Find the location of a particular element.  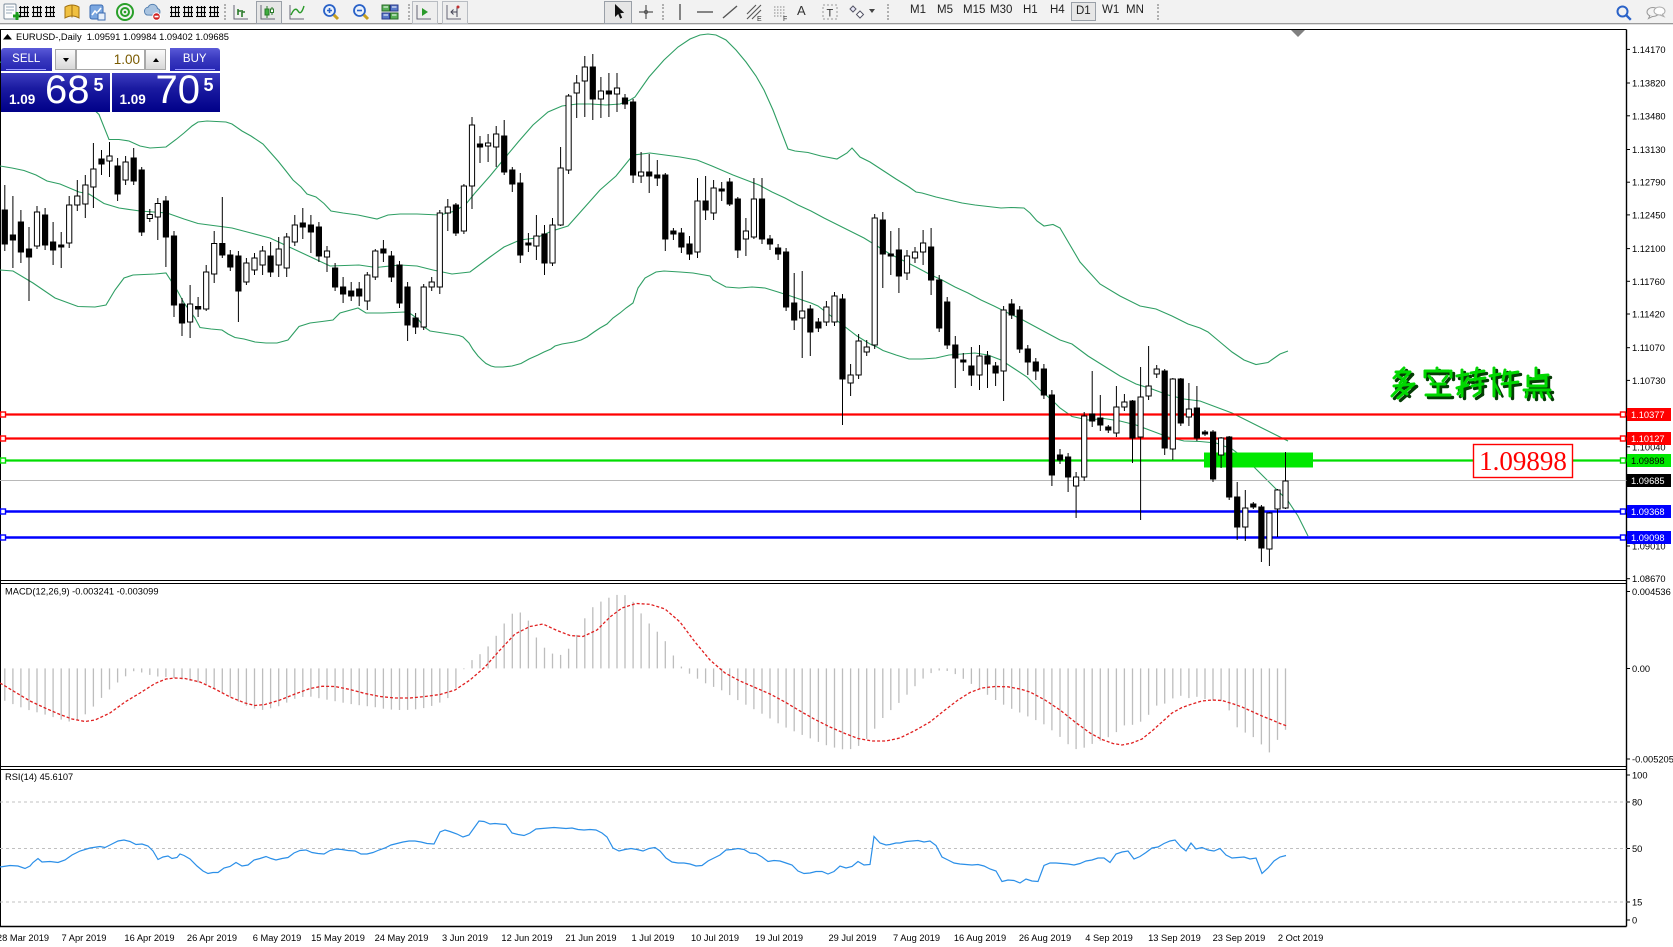

svg-text: 1.09685 is located at coordinates (1648, 481).